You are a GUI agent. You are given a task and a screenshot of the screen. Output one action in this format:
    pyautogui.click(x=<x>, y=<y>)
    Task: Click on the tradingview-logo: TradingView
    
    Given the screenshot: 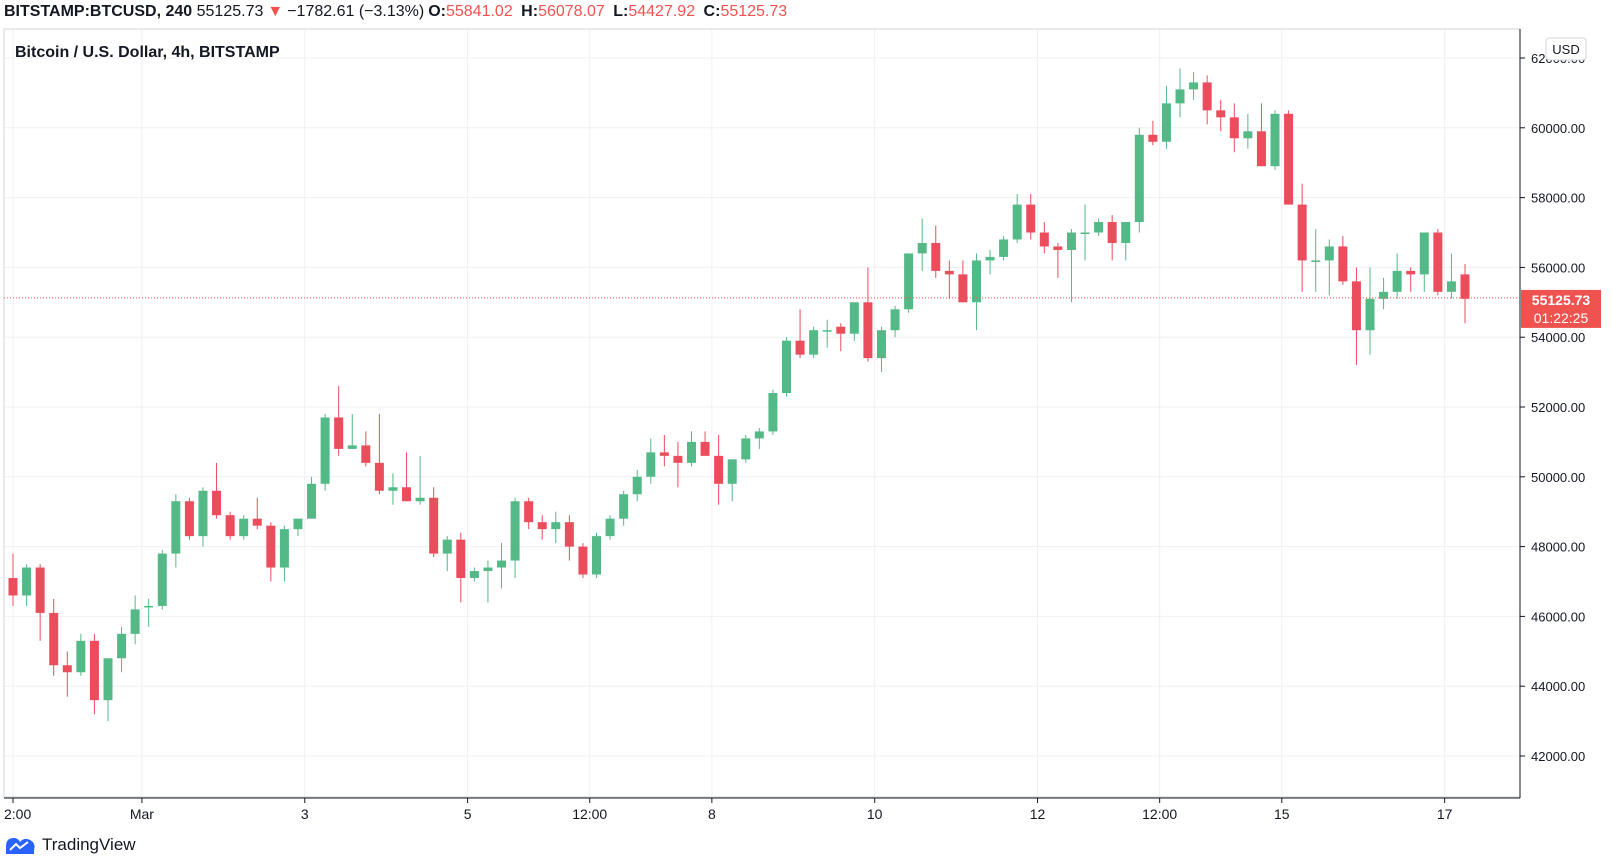 What is the action you would take?
    pyautogui.click(x=70, y=845)
    